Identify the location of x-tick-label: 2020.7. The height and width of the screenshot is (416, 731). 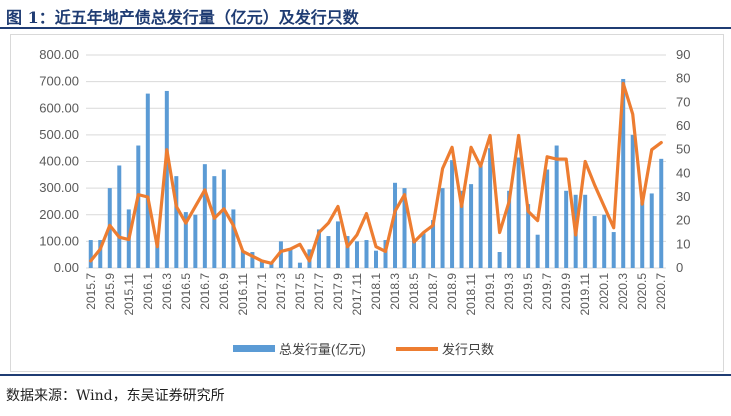
(661, 291).